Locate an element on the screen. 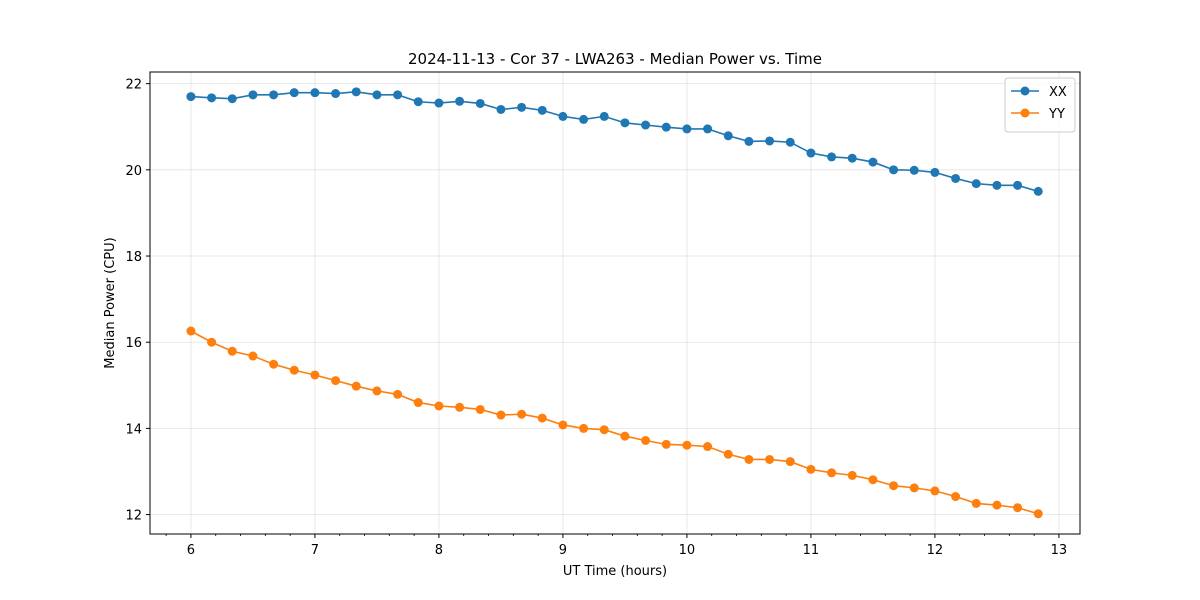  legend-label: YY is located at coordinates (1056, 114).